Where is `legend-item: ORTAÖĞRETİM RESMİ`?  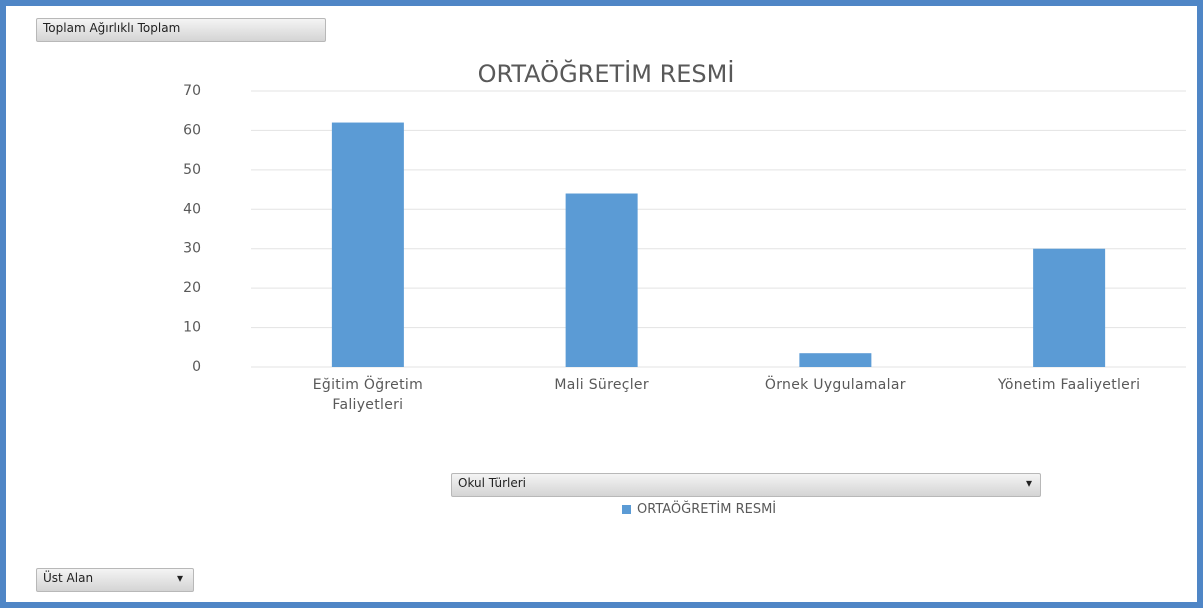 legend-item: ORTAÖĞRETİM RESMİ is located at coordinates (699, 509).